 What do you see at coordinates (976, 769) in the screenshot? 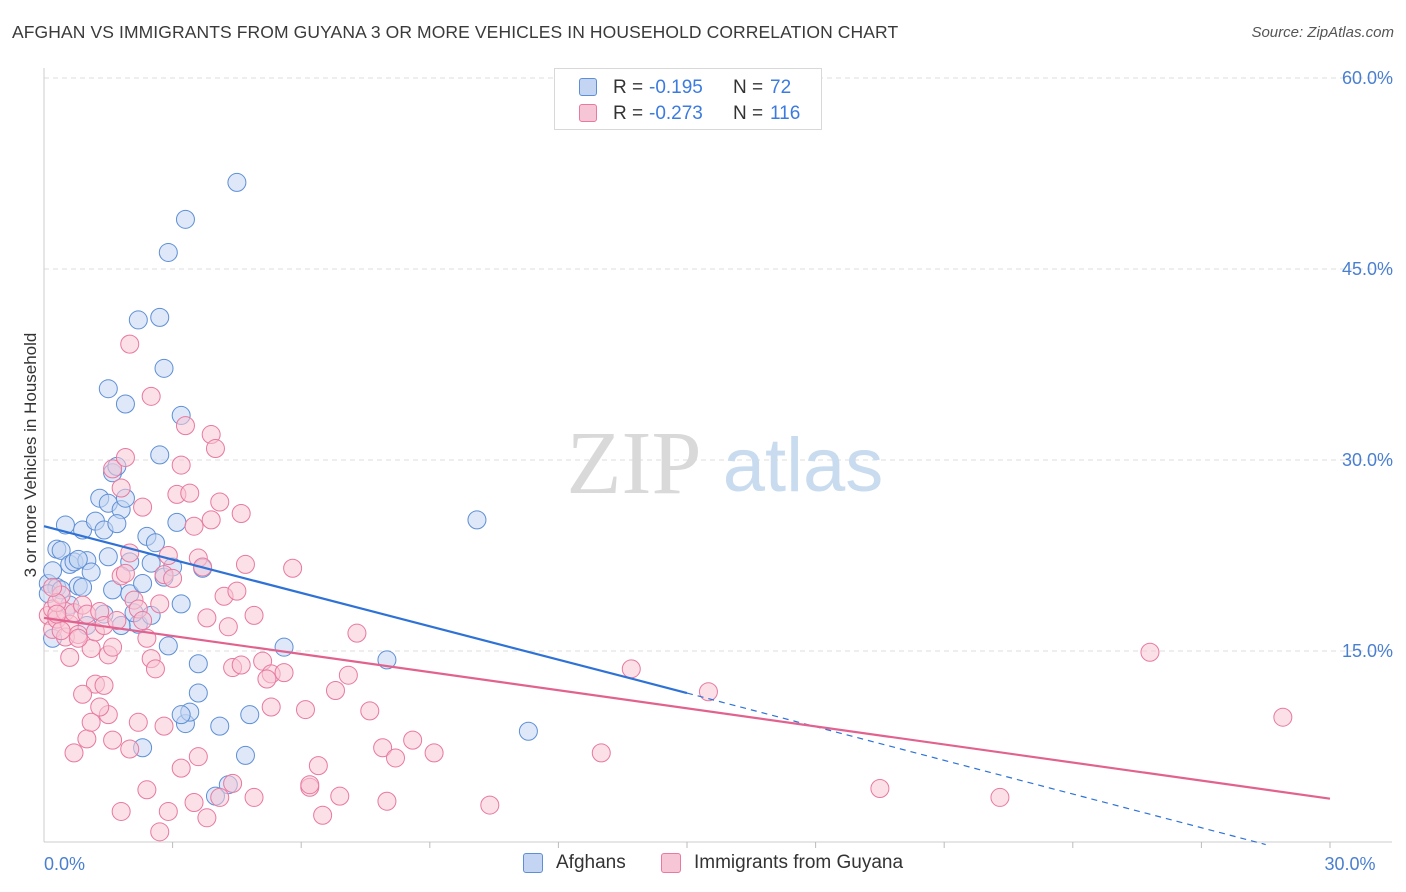
I see `afghans-trend-extension` at bounding box center [976, 769].